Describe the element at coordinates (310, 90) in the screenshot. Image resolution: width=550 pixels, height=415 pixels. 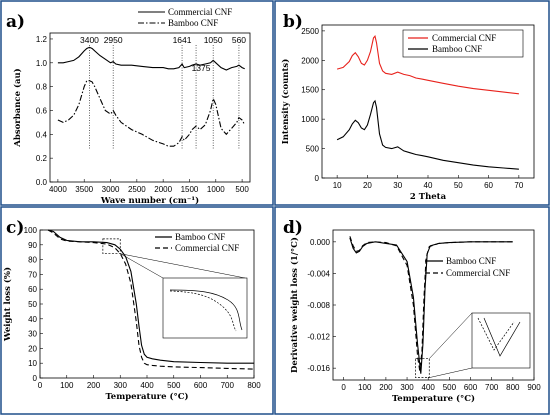
I see `y-tick-label: 1500` at that location.